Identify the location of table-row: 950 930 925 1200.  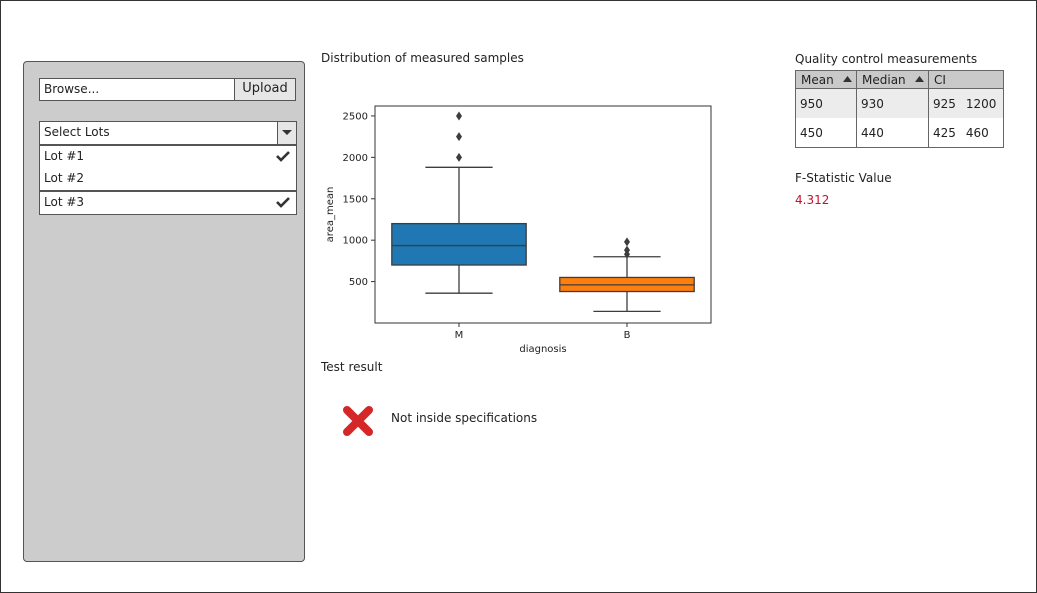
(899, 103).